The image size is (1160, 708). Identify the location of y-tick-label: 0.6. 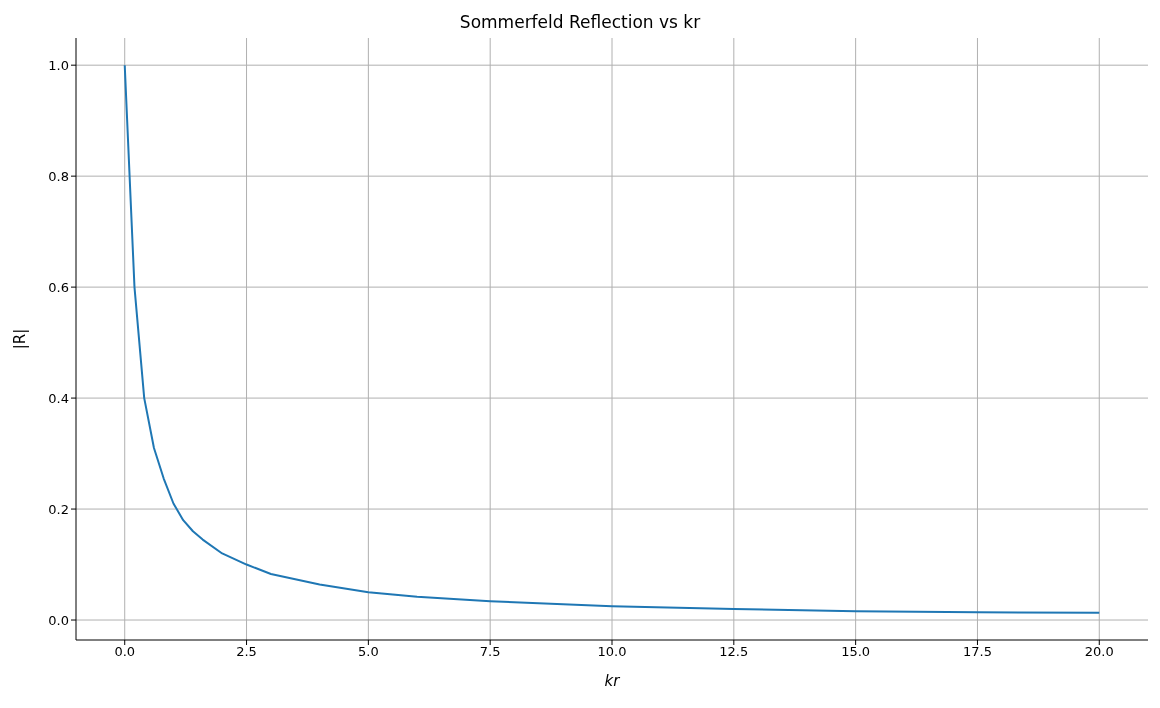
(58, 287).